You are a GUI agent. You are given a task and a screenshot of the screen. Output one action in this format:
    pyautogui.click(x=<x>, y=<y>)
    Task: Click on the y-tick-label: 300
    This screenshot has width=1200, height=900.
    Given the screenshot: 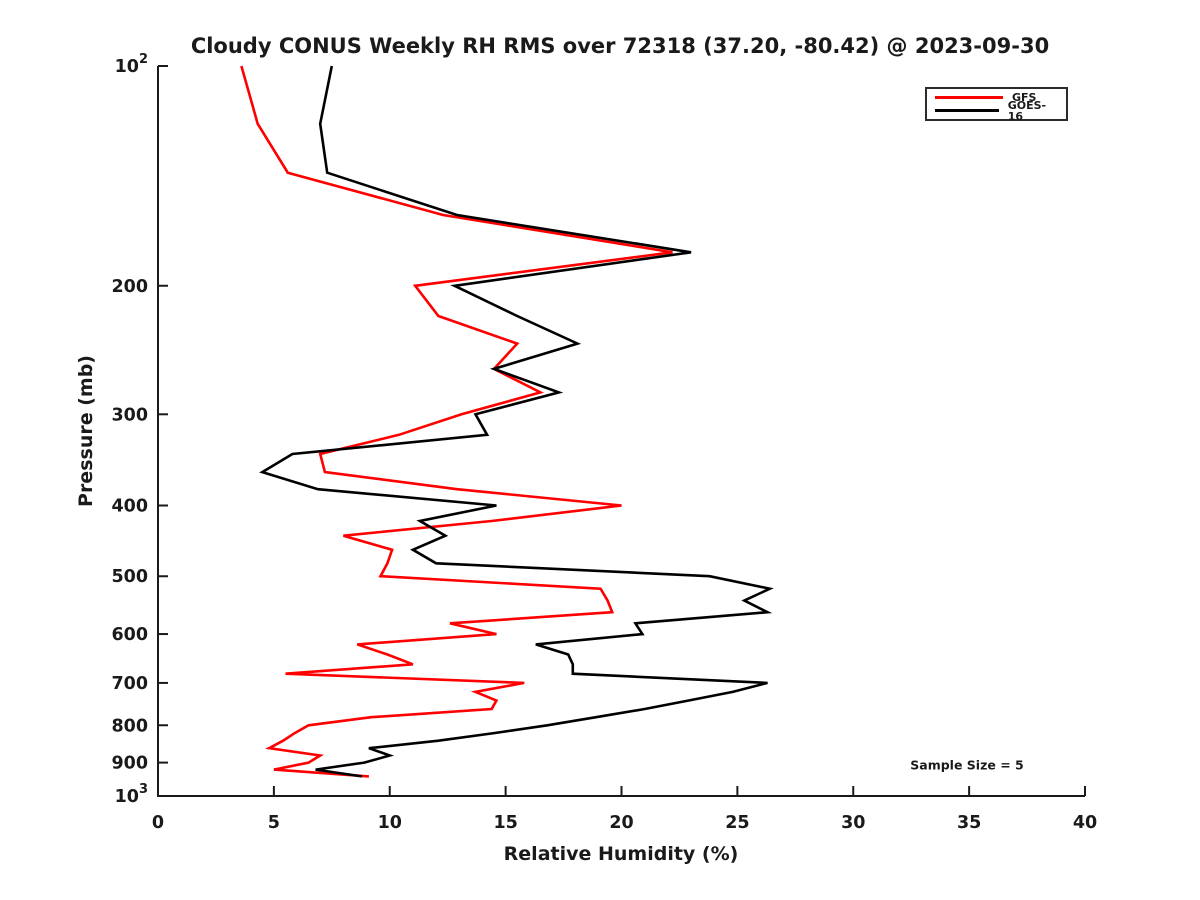 What is the action you would take?
    pyautogui.click(x=129, y=415)
    